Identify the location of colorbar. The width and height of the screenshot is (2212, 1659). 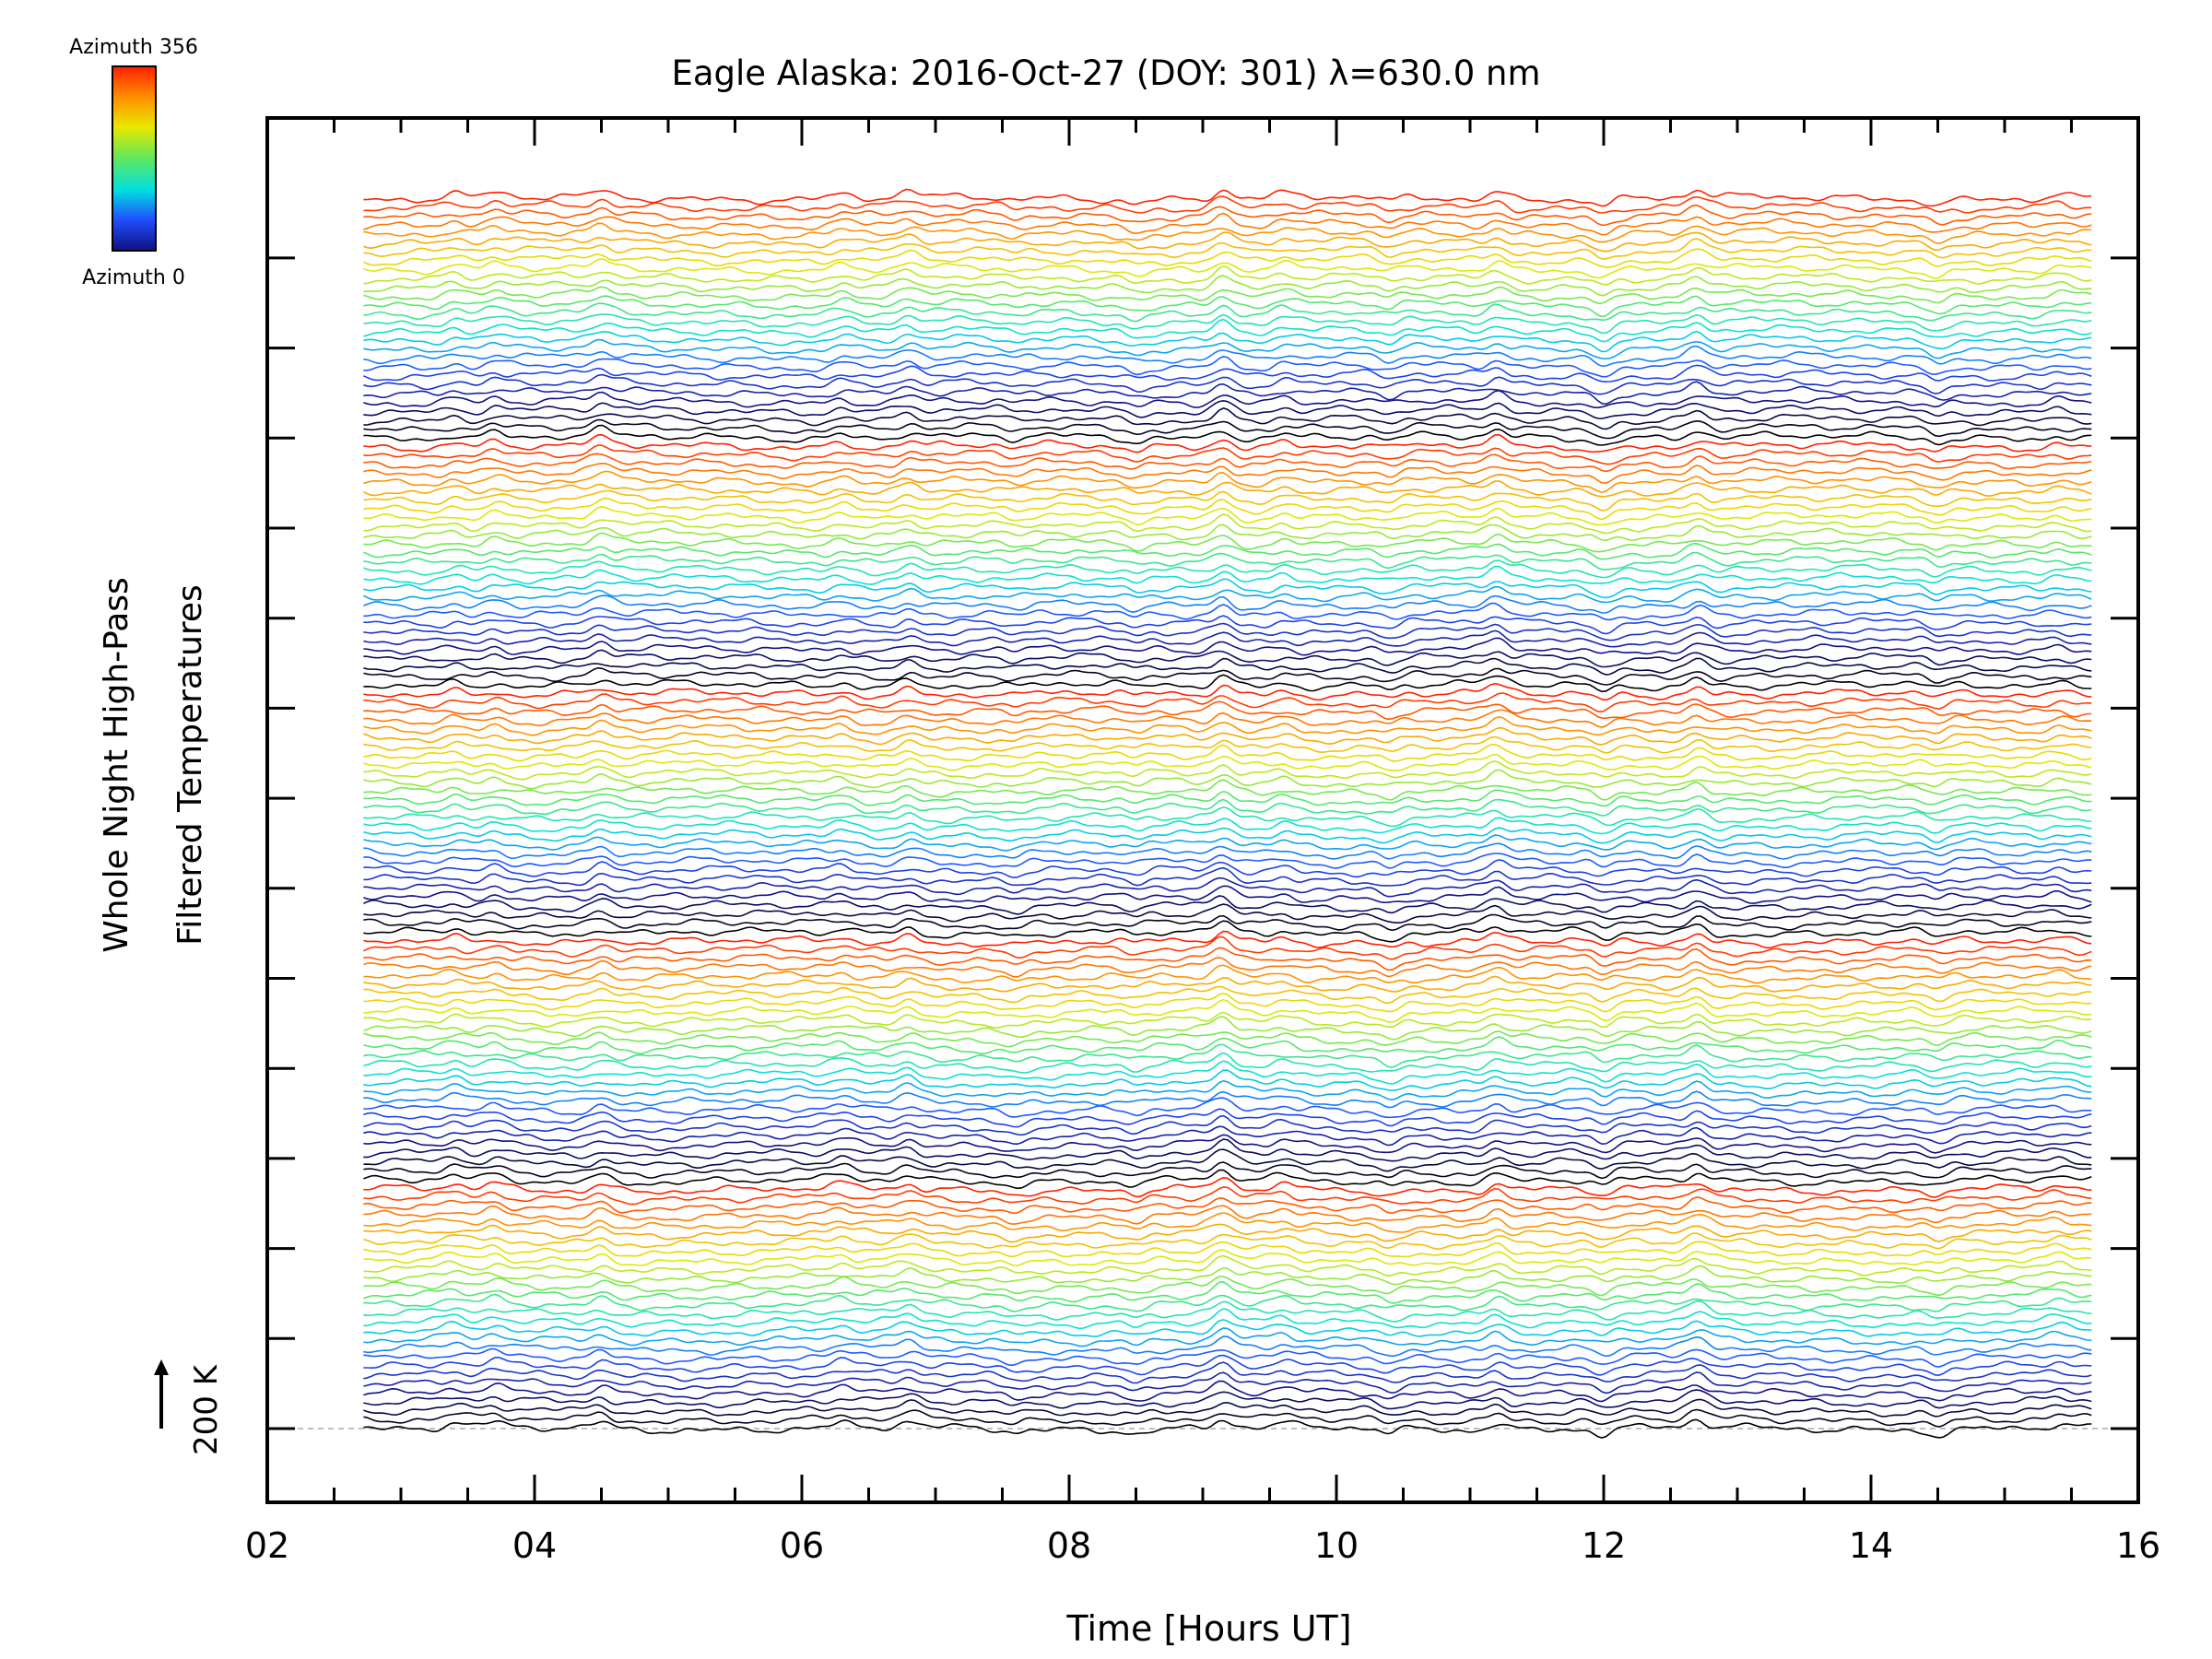
(134, 158).